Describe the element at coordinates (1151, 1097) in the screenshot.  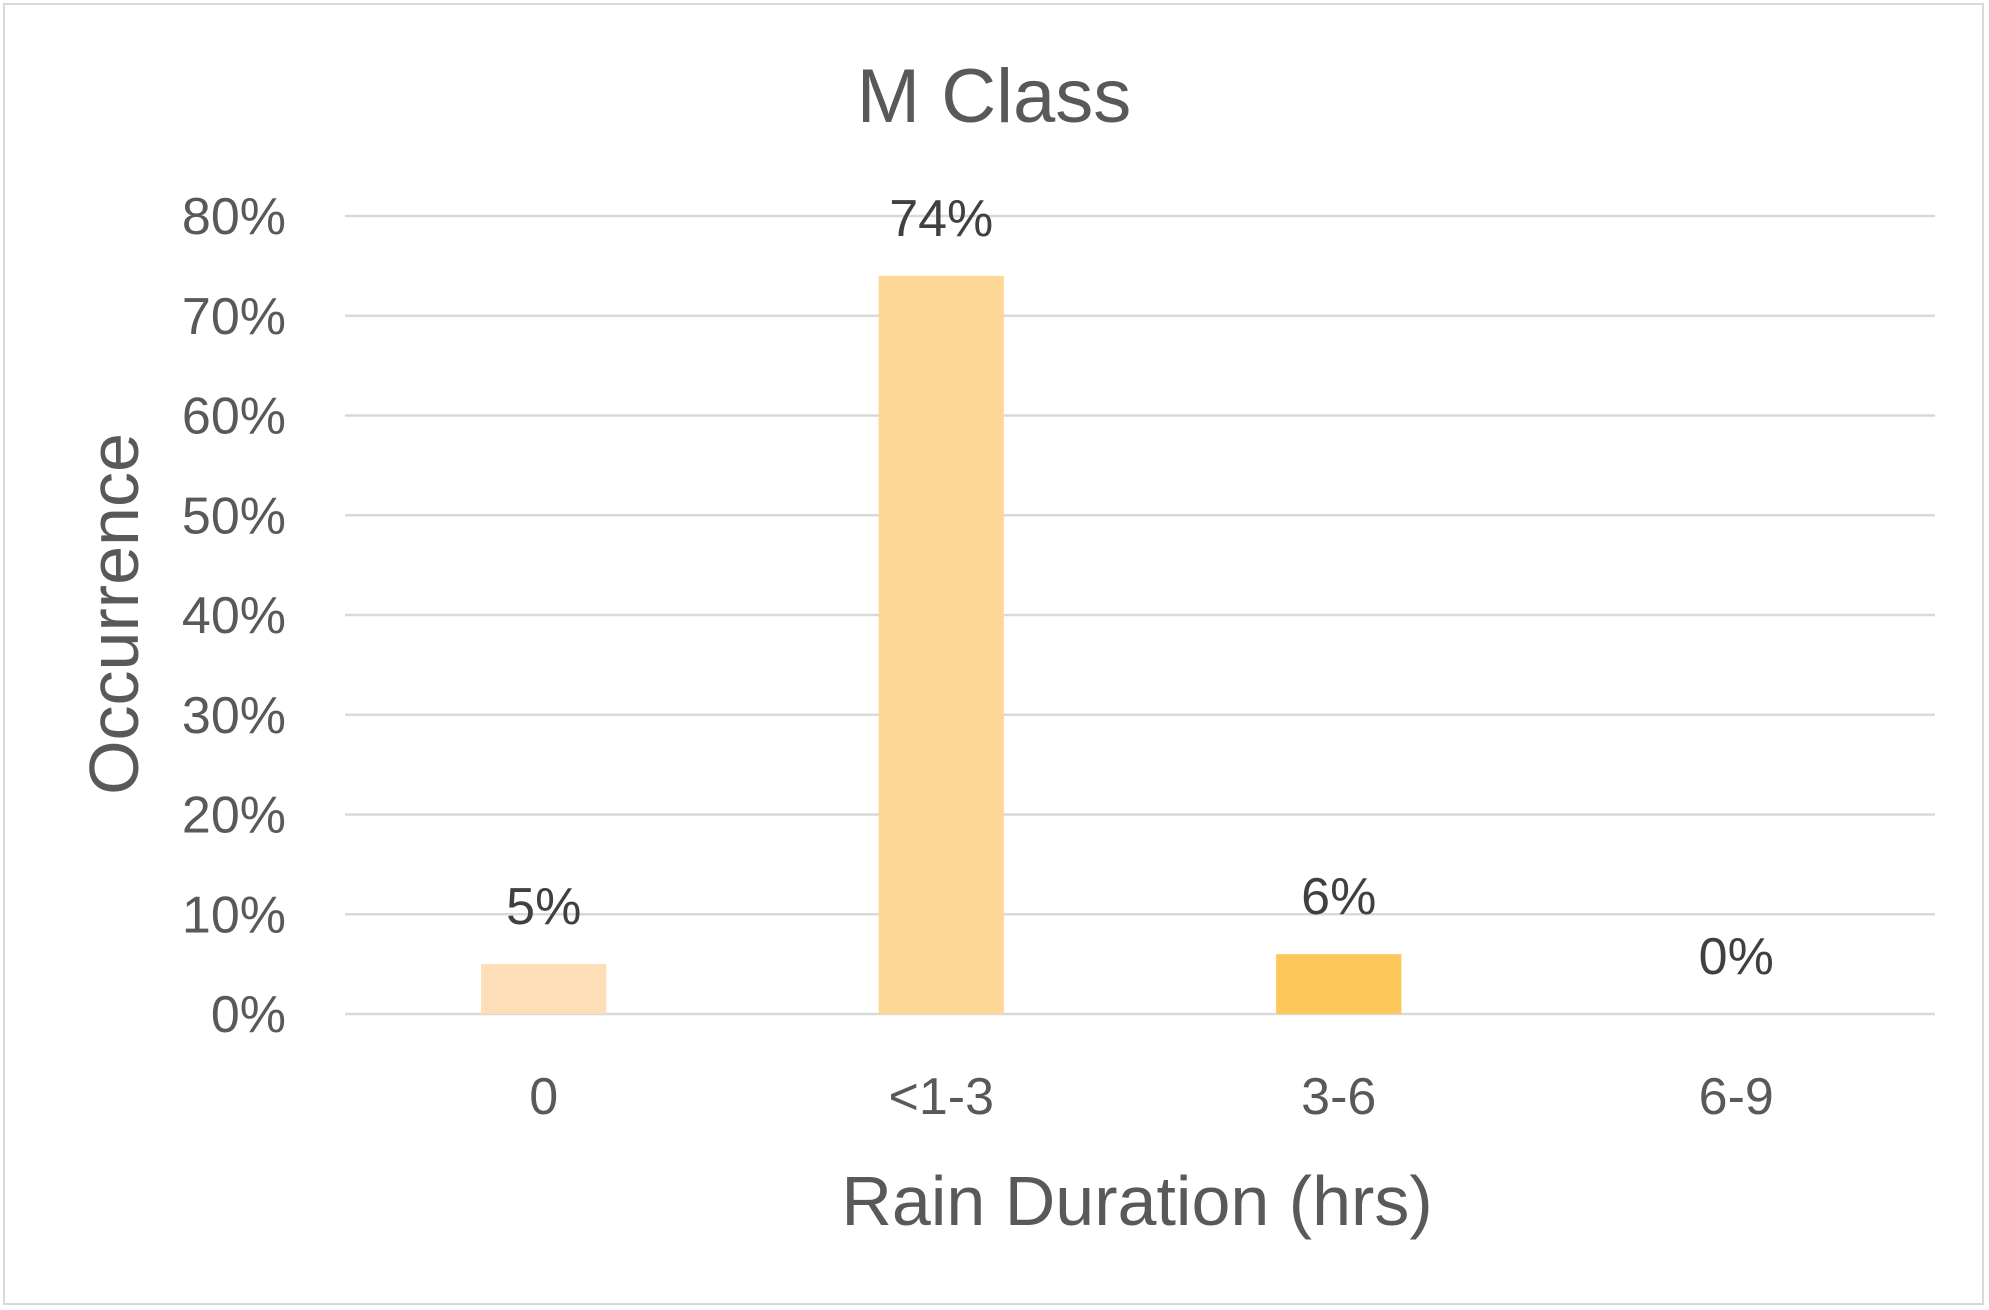
I see `x-axis-ticks: 0 <1-3 3-6 6-9` at that location.